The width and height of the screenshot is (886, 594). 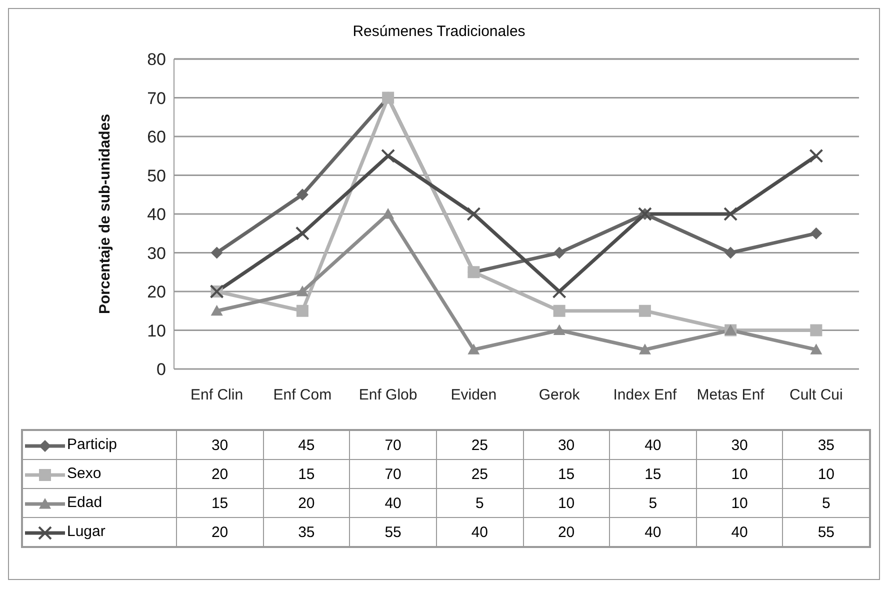 What do you see at coordinates (559, 395) in the screenshot?
I see `x-tick-label: Gerok` at bounding box center [559, 395].